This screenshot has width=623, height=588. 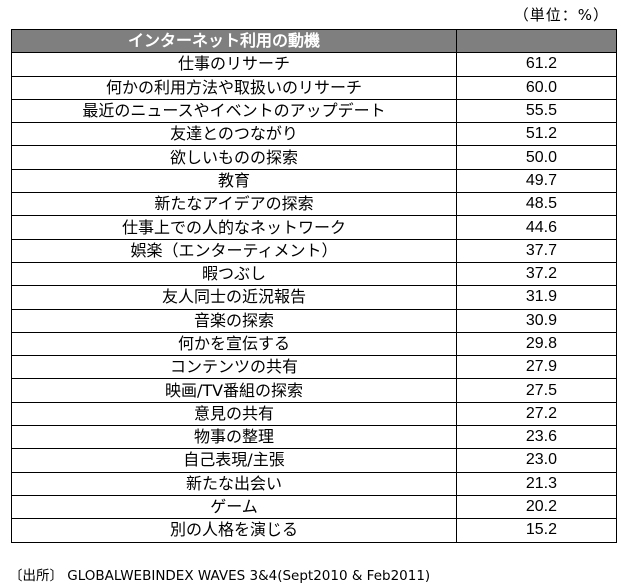 What do you see at coordinates (234, 111) in the screenshot?
I see `row-label: 最近のニュースやイベントのアップデート` at bounding box center [234, 111].